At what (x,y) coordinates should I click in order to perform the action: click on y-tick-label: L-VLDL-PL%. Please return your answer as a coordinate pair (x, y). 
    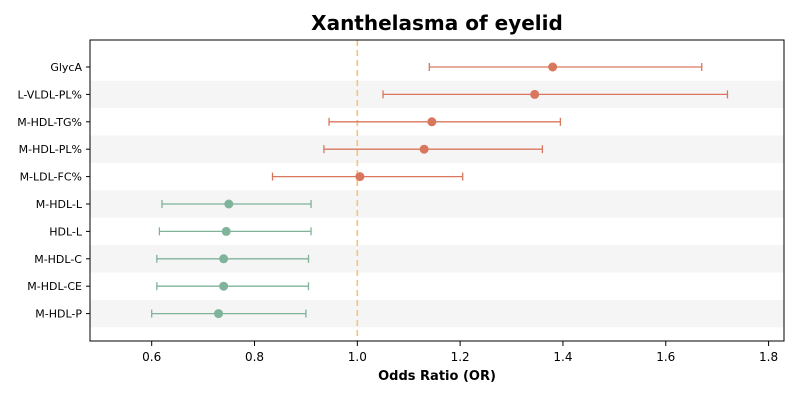
    Looking at the image, I should click on (49, 94).